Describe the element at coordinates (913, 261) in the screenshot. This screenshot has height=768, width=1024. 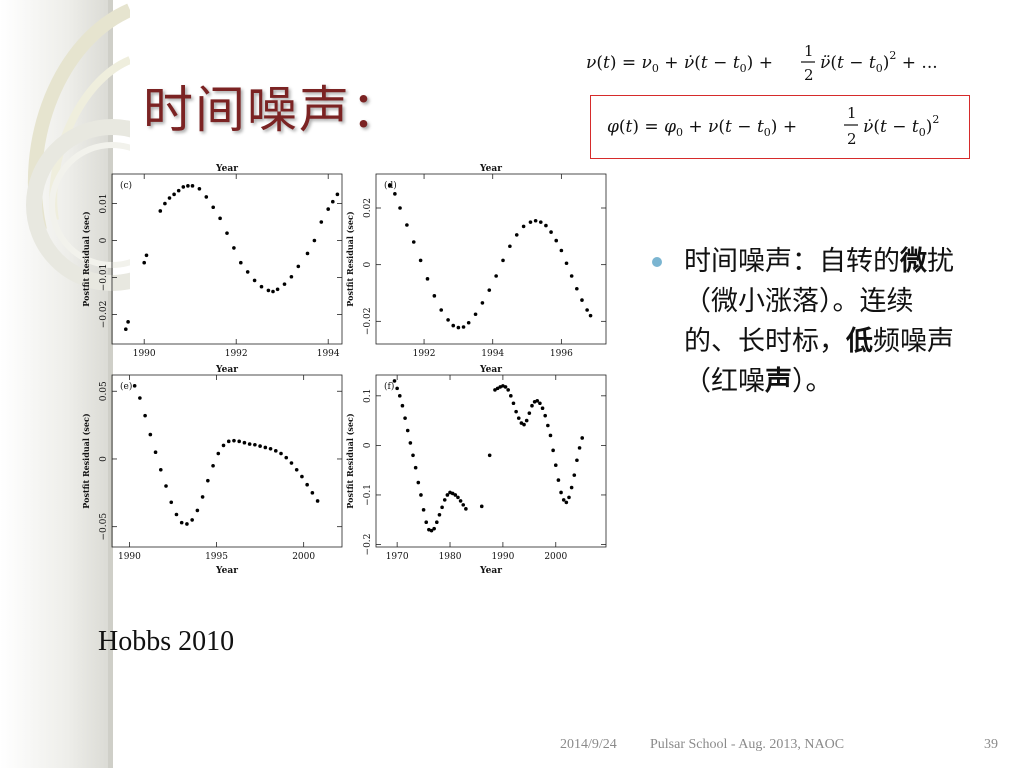
I see `bullet-text-part: 微` at that location.